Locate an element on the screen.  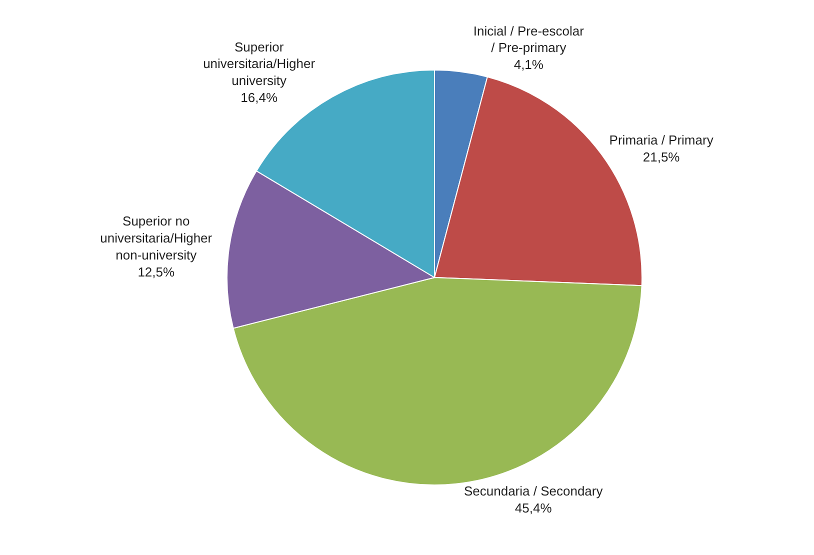
data-label: 12,5% is located at coordinates (156, 272).